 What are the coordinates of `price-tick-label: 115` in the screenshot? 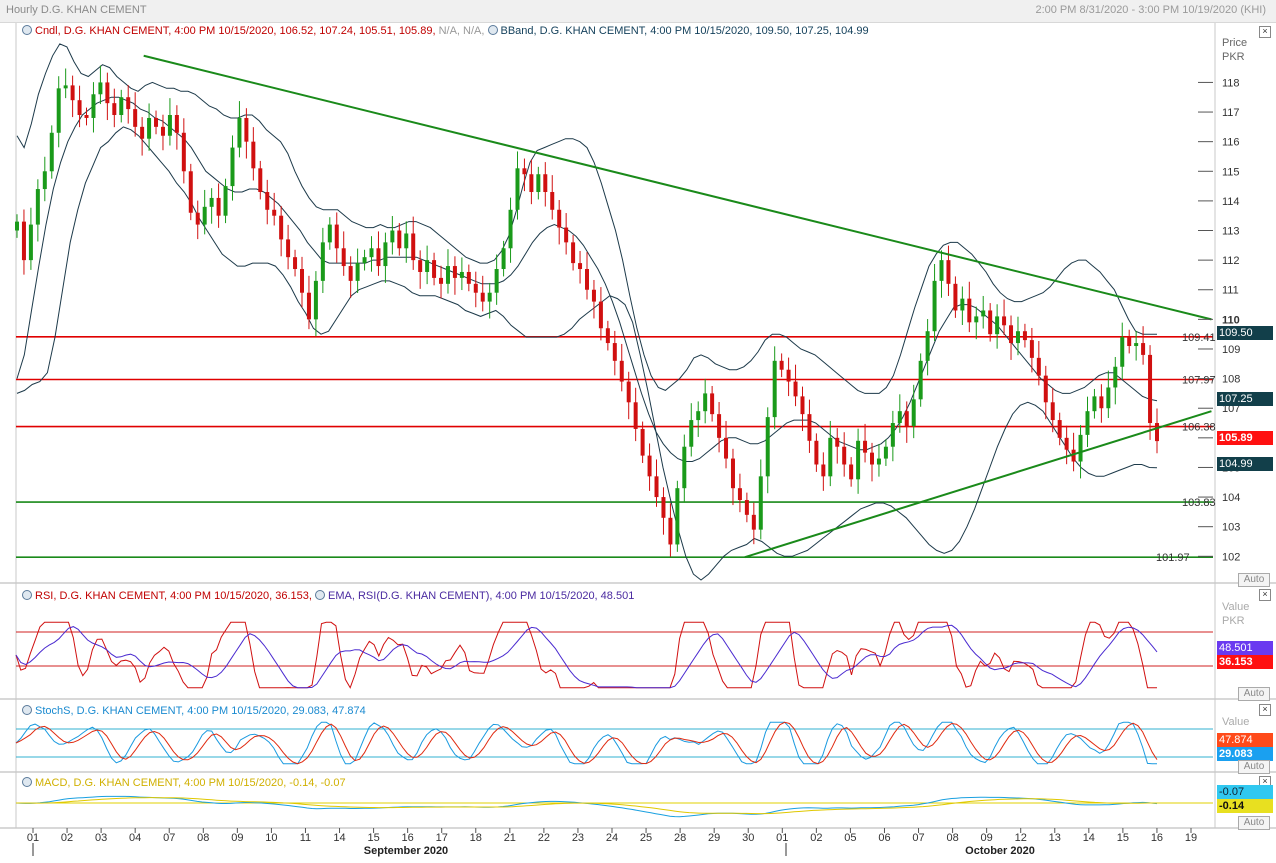 It's located at (1231, 172).